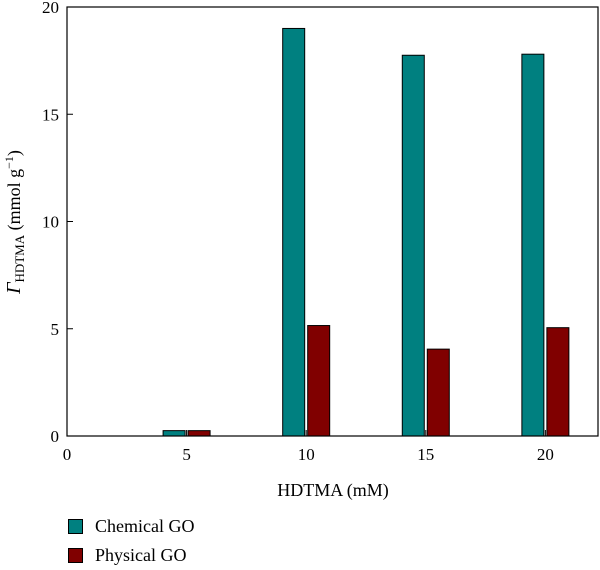 The height and width of the screenshot is (570, 600). I want to click on y-axis-title-unit-sup: −1, so click(9, 162).